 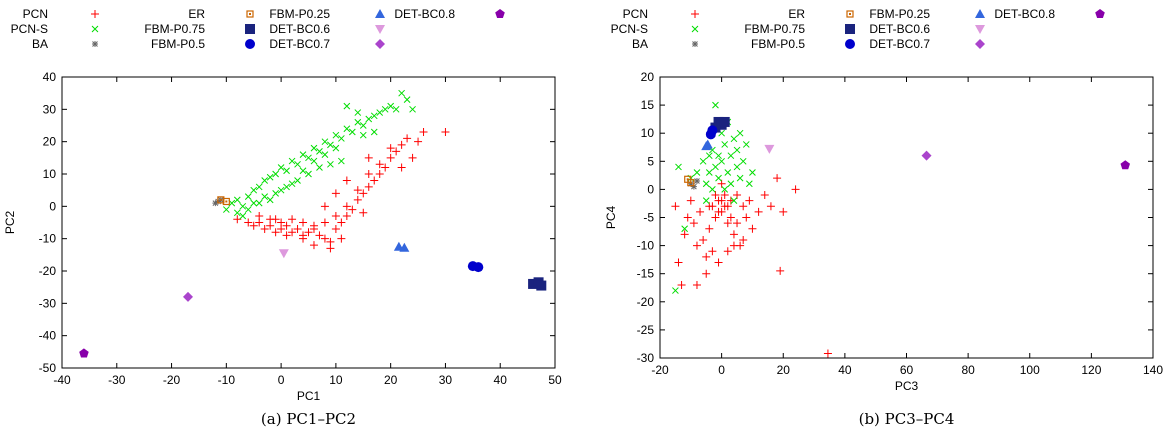 What do you see at coordinates (29, 29) in the screenshot?
I see `legend-label: PCN-S` at bounding box center [29, 29].